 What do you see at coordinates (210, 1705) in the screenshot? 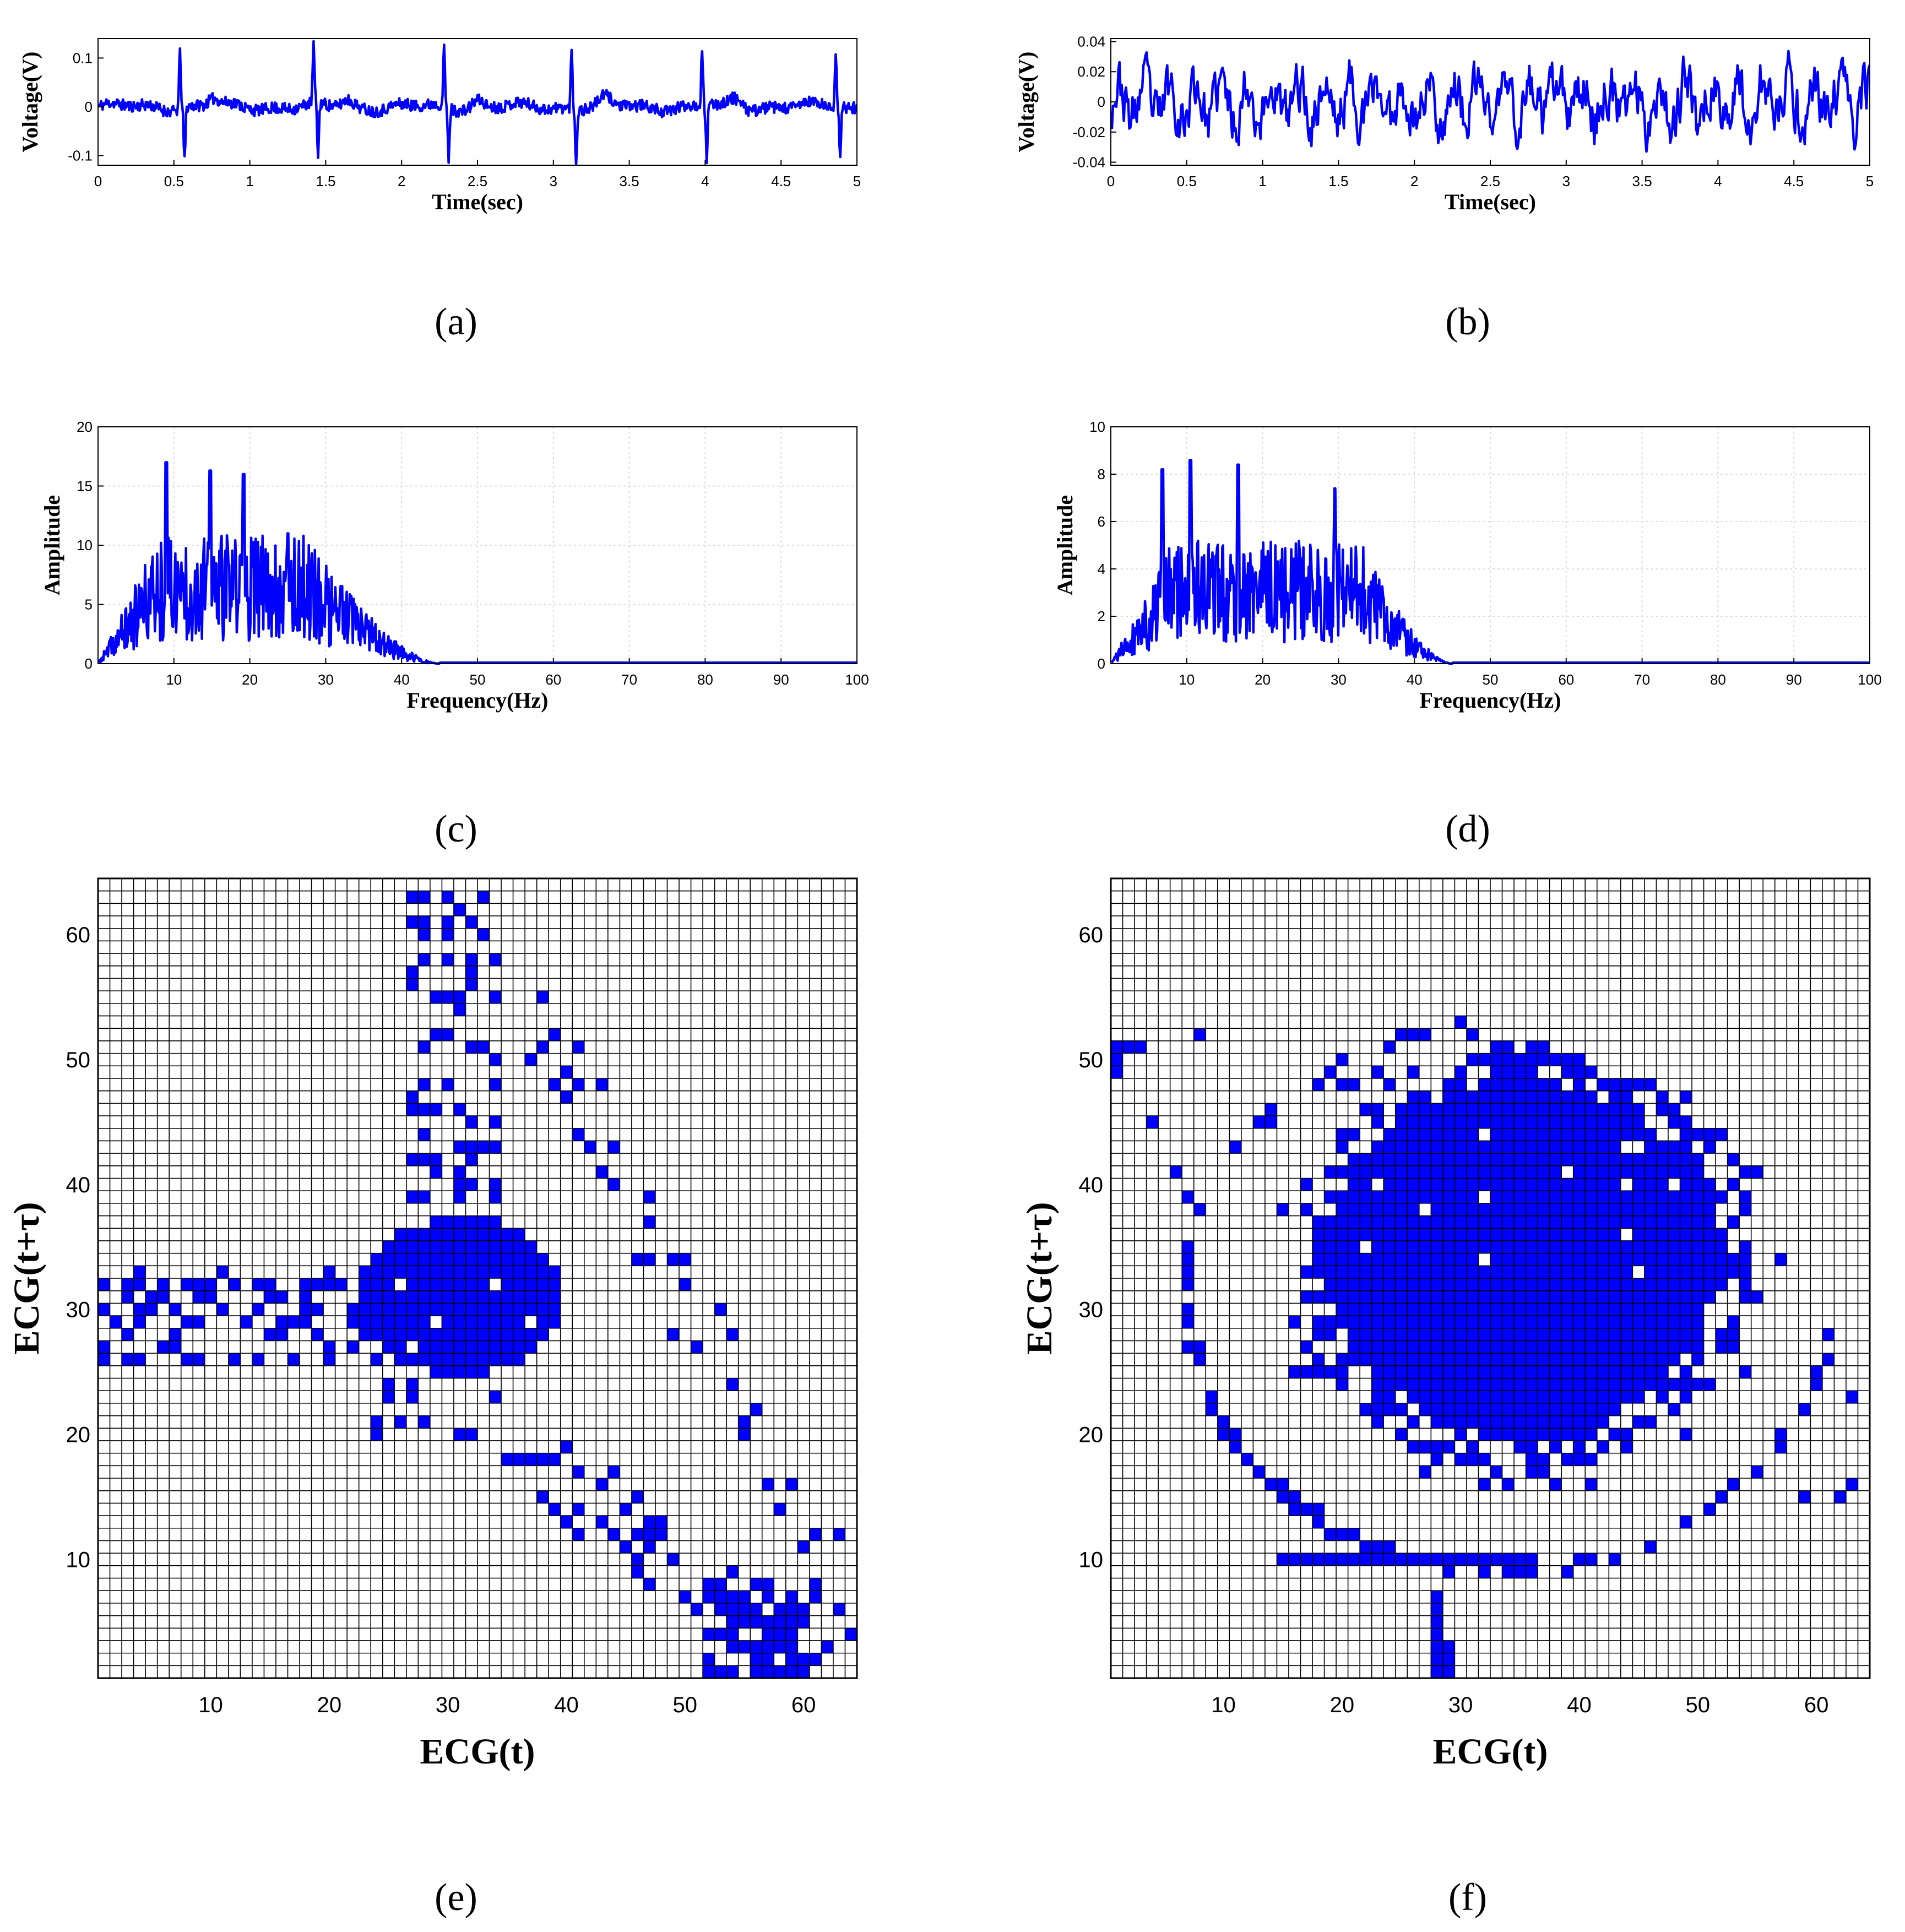
I see `x-tick-label: 10` at bounding box center [210, 1705].